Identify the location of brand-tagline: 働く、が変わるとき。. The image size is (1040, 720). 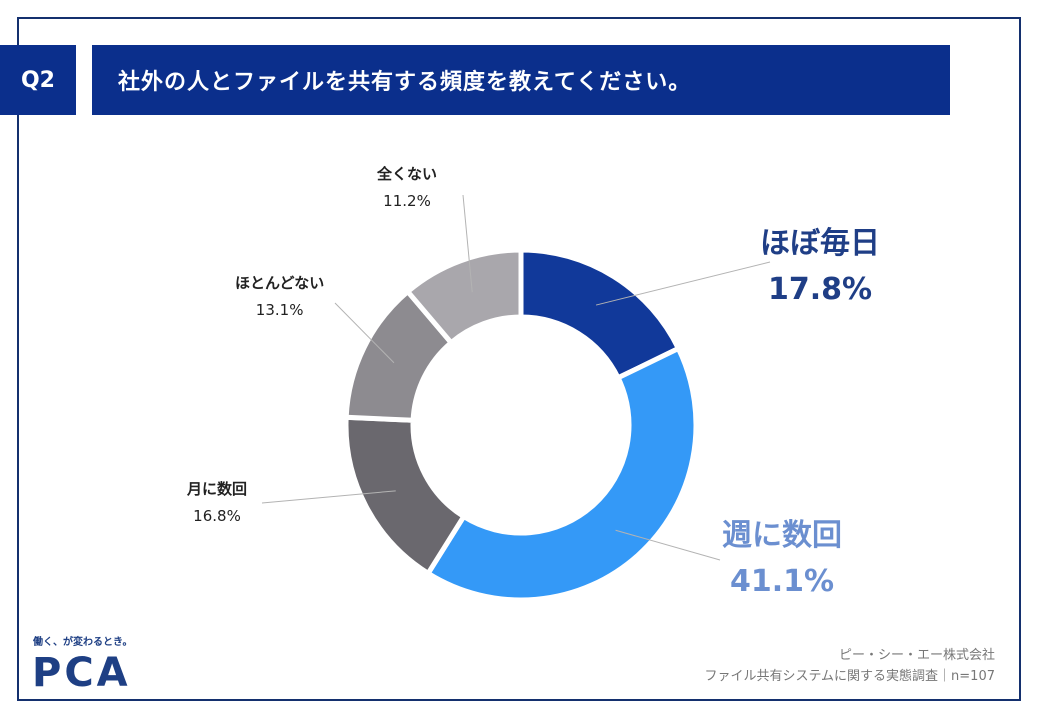
(83, 642).